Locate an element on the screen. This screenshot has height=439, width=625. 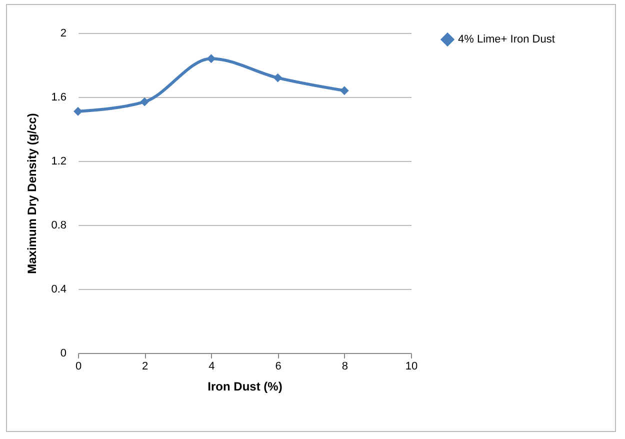
y-tick-label: 0 is located at coordinates (63, 354).